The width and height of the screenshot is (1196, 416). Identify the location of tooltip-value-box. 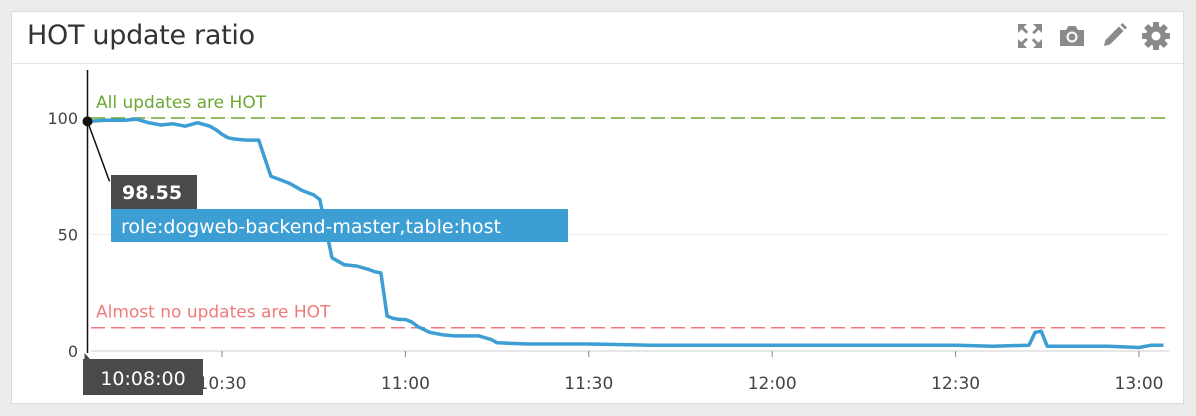
(154, 192).